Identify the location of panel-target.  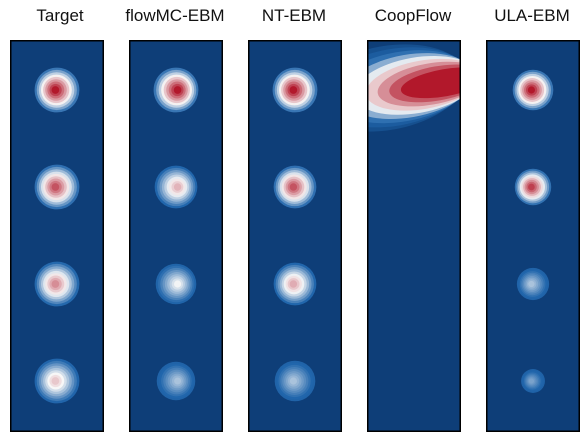
(57, 236).